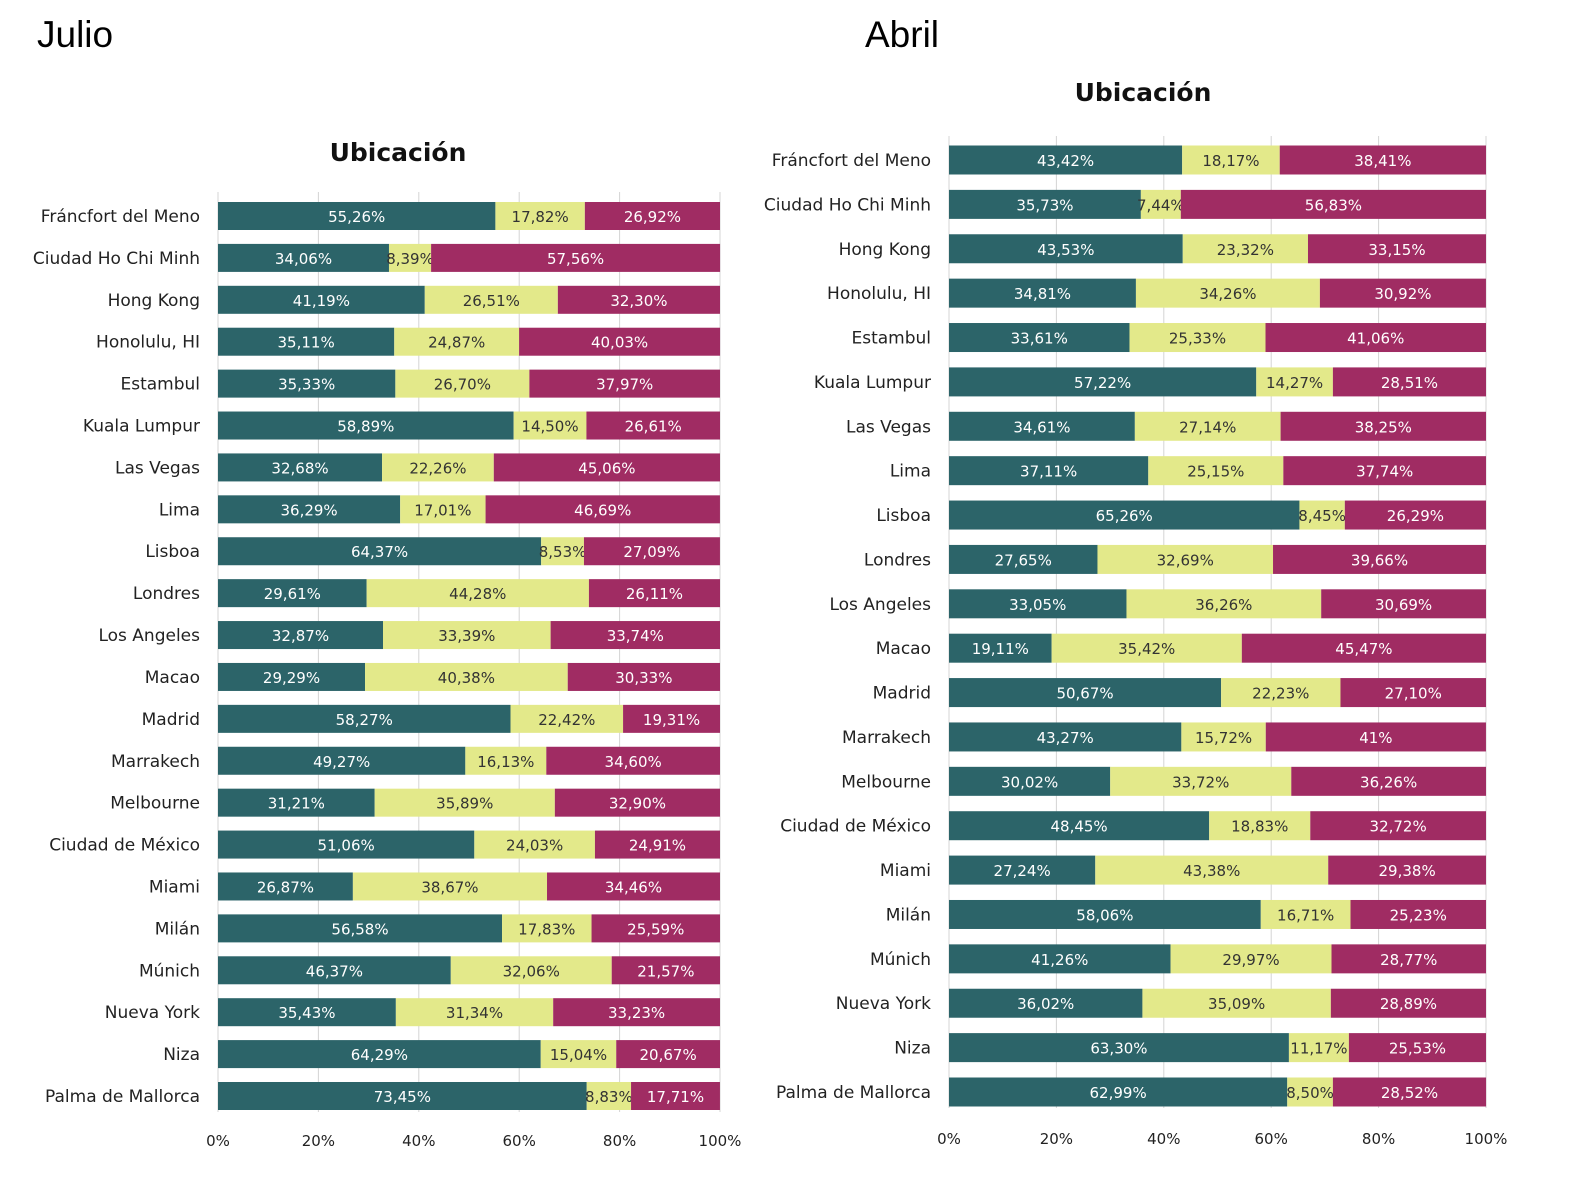 This screenshot has height=1188, width=1596. I want to click on data-label: 33,39%, so click(466, 636).